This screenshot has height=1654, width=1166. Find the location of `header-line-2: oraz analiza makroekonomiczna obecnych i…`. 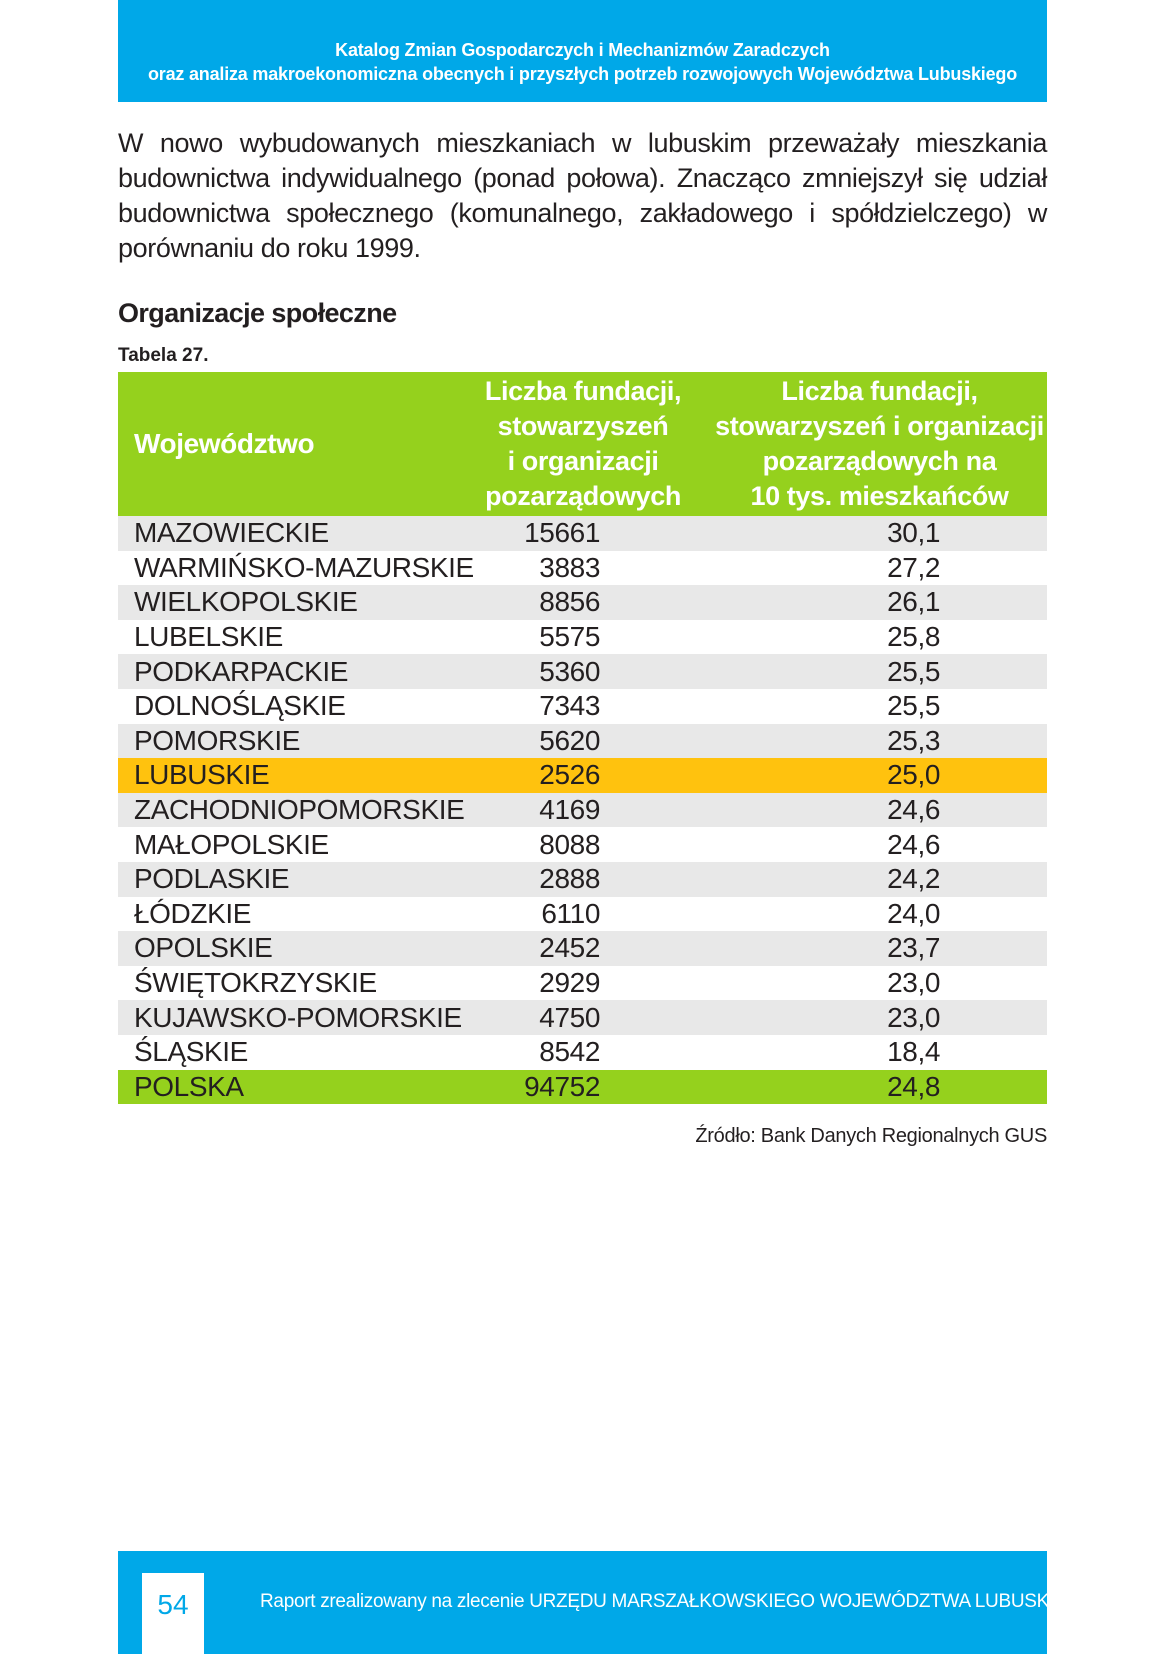

header-line-2: oraz analiza makroekonomiczna obecnych i… is located at coordinates (582, 74).